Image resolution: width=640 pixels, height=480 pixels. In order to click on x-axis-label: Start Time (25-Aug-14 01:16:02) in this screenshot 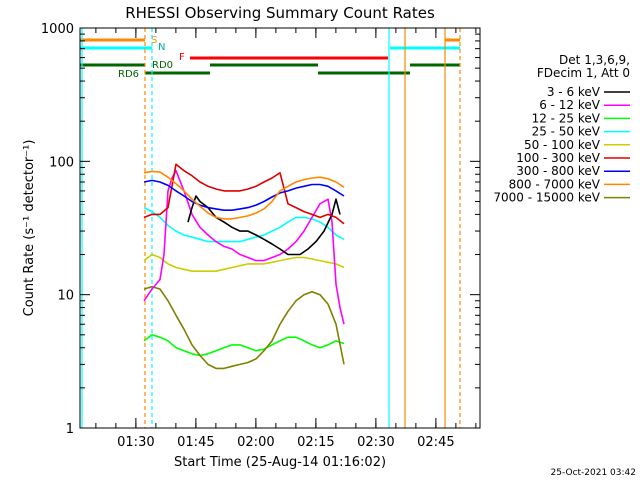, I will do `click(280, 462)`.